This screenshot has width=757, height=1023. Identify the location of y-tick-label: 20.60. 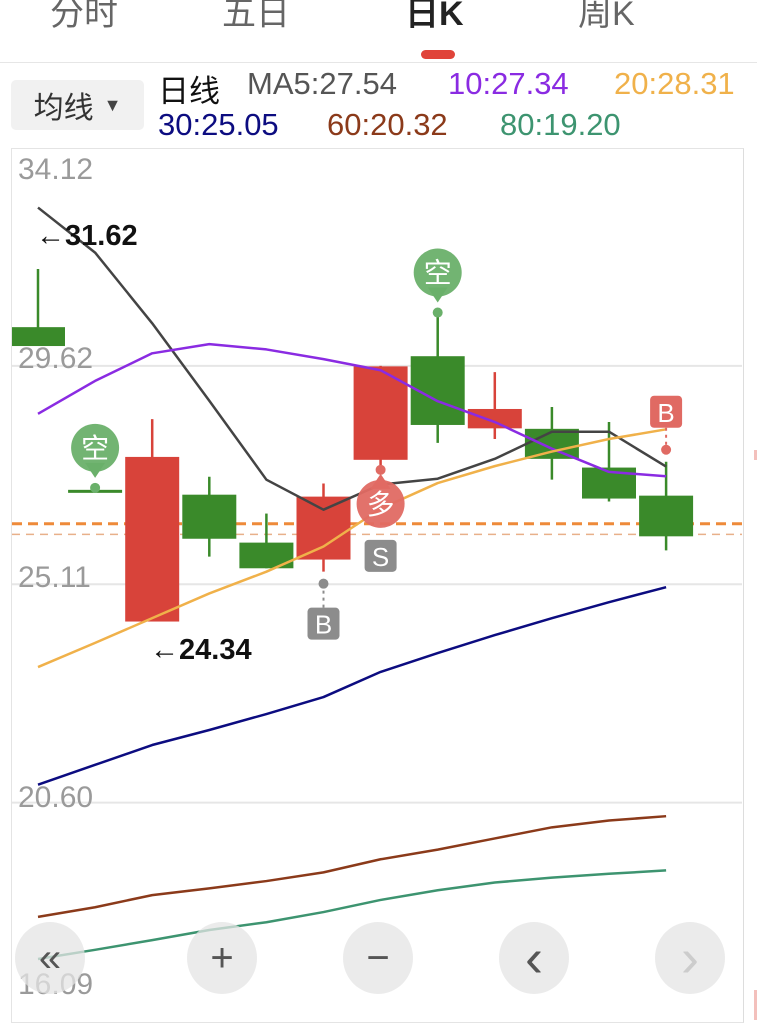
(56, 797).